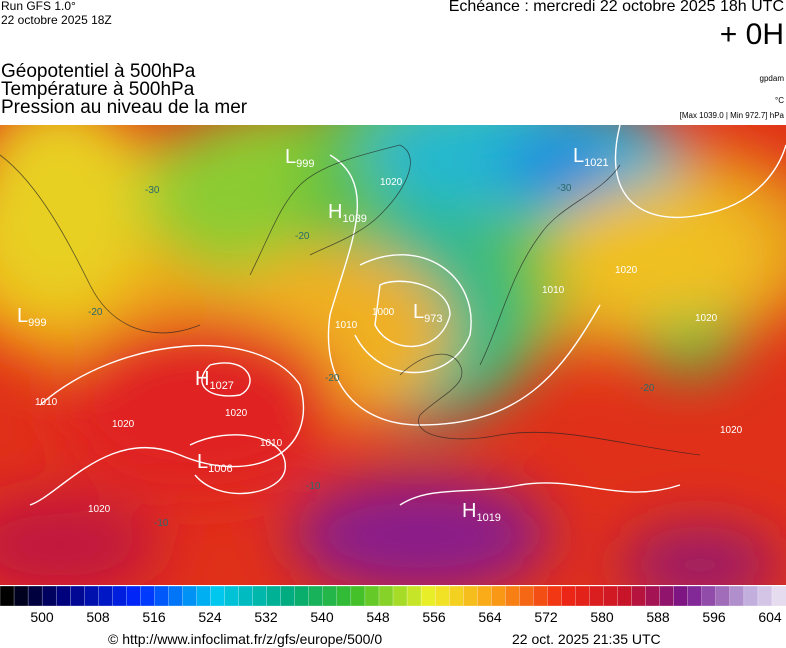 This screenshot has width=786, height=648. What do you see at coordinates (56, 20) in the screenshot?
I see `run-date: 22 octobre 2025 18Z` at bounding box center [56, 20].